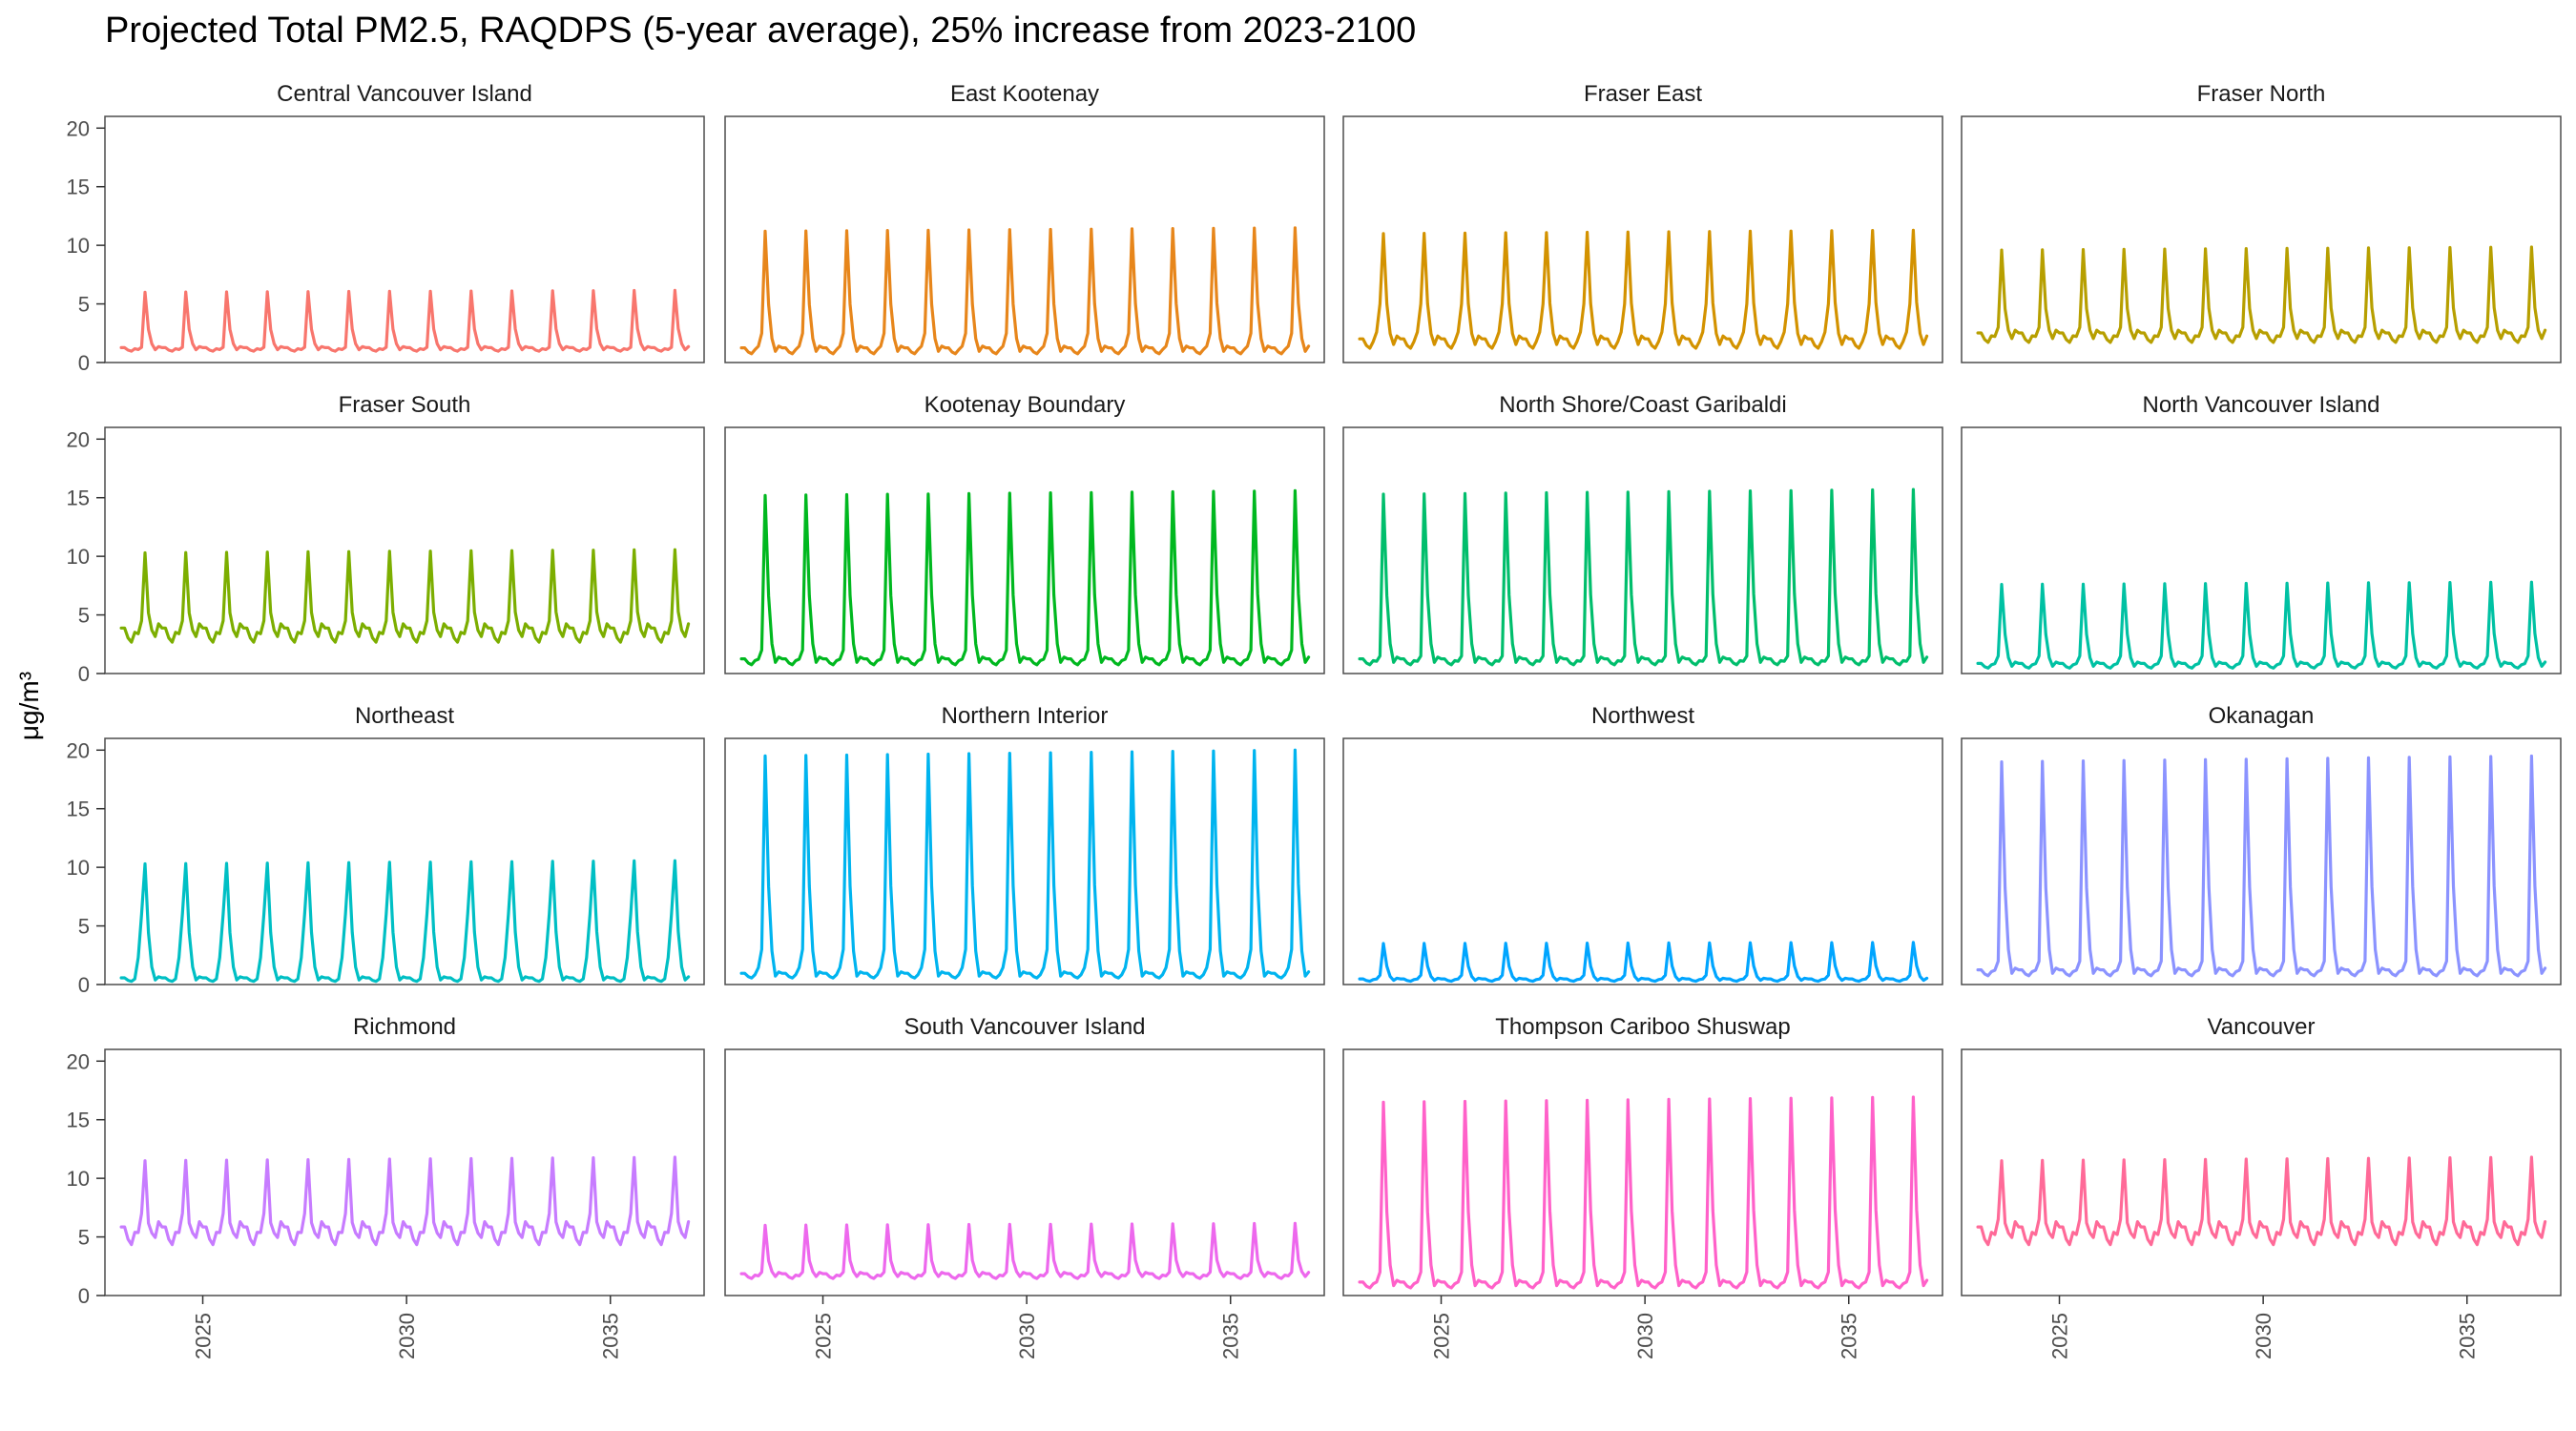 The width and height of the screenshot is (2576, 1431). What do you see at coordinates (2262, 716) in the screenshot?
I see `panel-title: Okanagan` at bounding box center [2262, 716].